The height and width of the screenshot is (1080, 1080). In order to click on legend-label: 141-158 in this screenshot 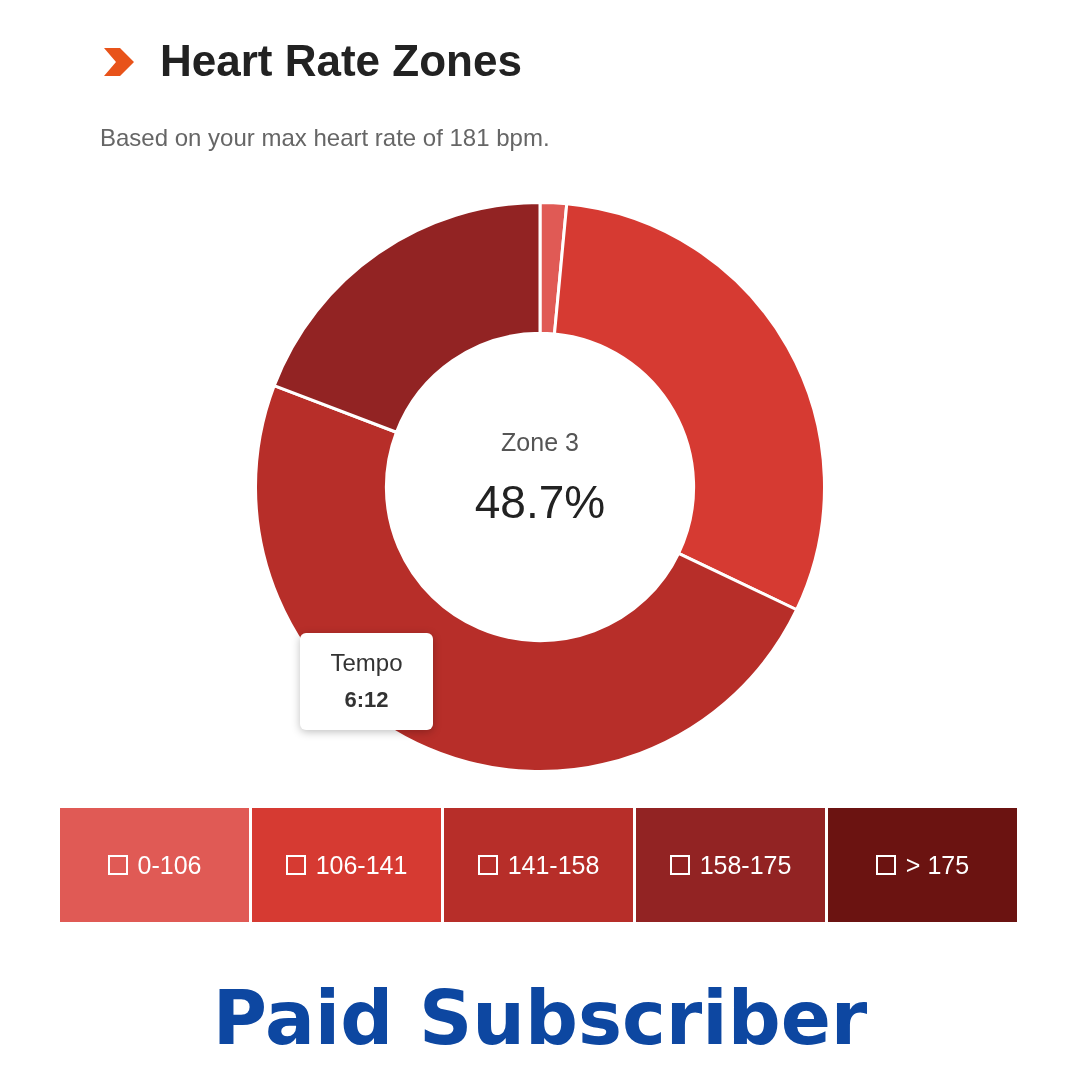, I will do `click(553, 865)`.